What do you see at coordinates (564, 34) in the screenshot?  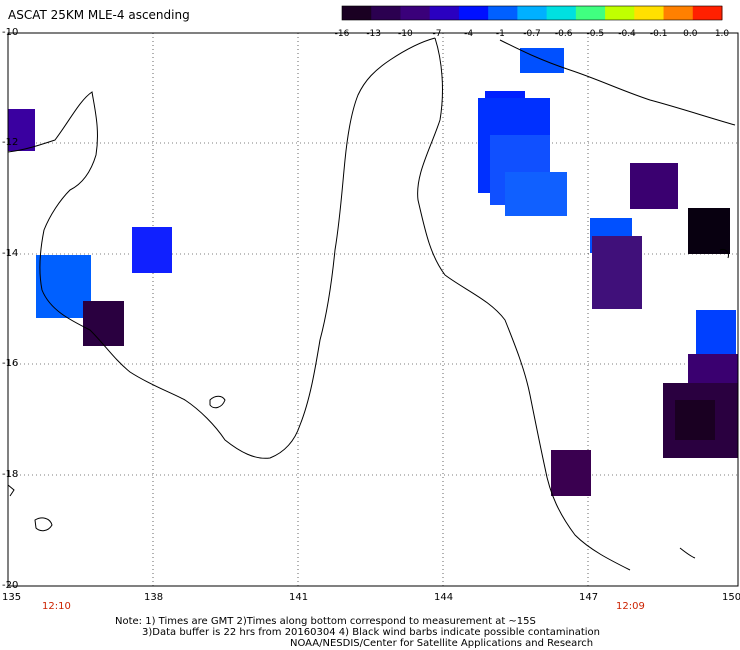 I see `colorbar-label: -0.6` at bounding box center [564, 34].